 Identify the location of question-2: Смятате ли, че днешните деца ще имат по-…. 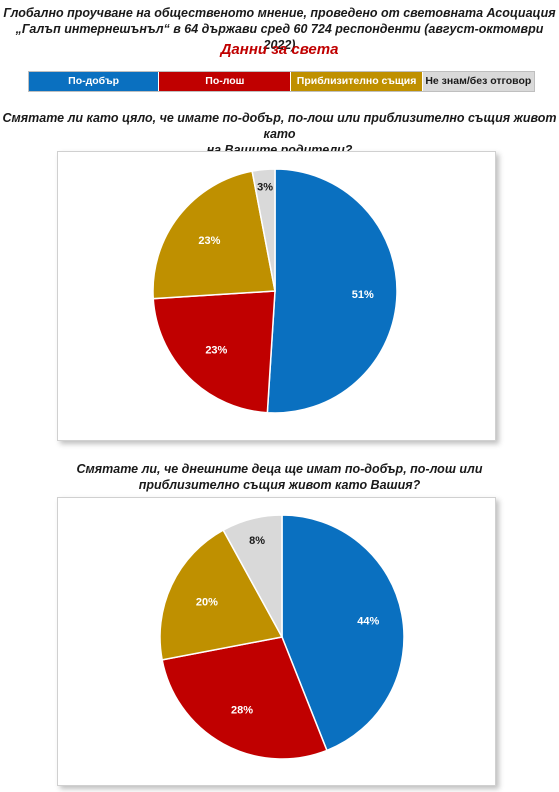
(279, 477).